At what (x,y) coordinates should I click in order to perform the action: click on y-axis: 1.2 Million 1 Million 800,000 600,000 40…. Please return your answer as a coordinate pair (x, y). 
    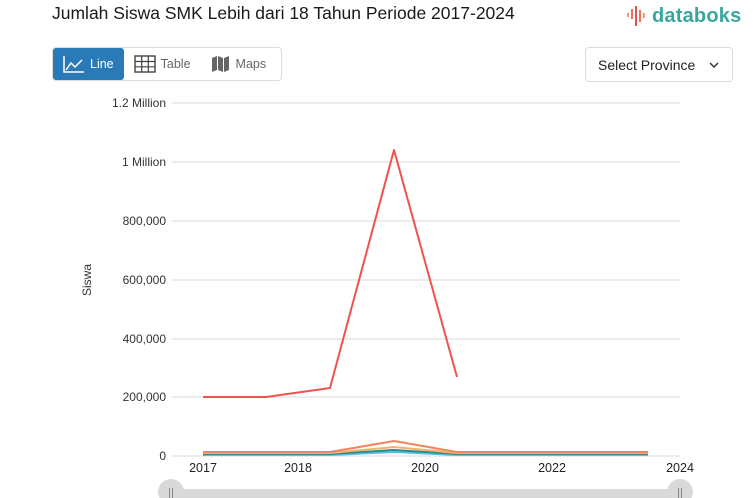
    Looking at the image, I should click on (139, 279).